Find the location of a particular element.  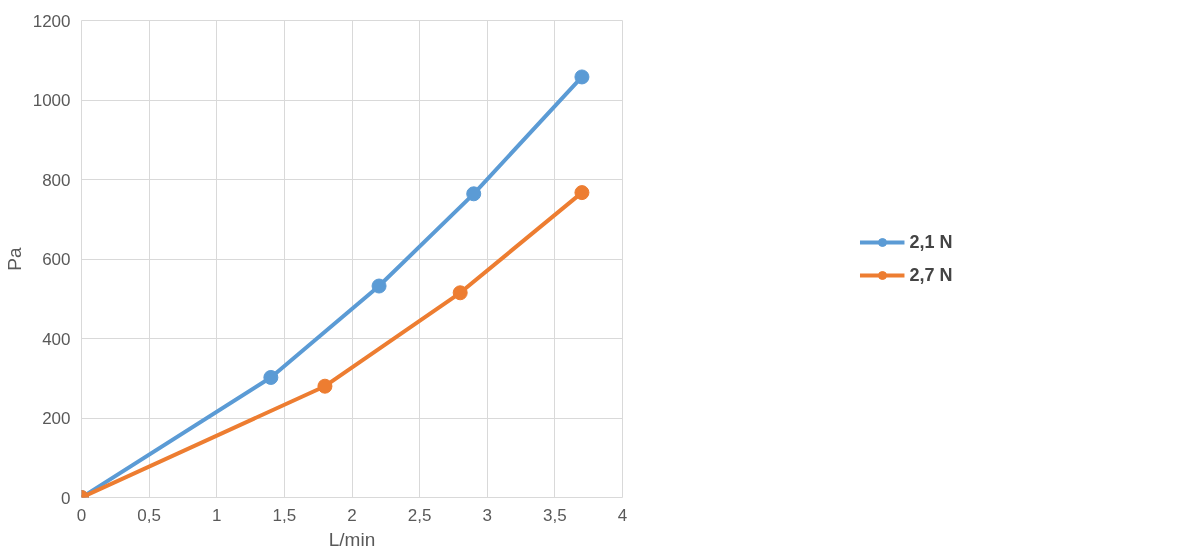

legend-label: 2,1 N is located at coordinates (931, 242).